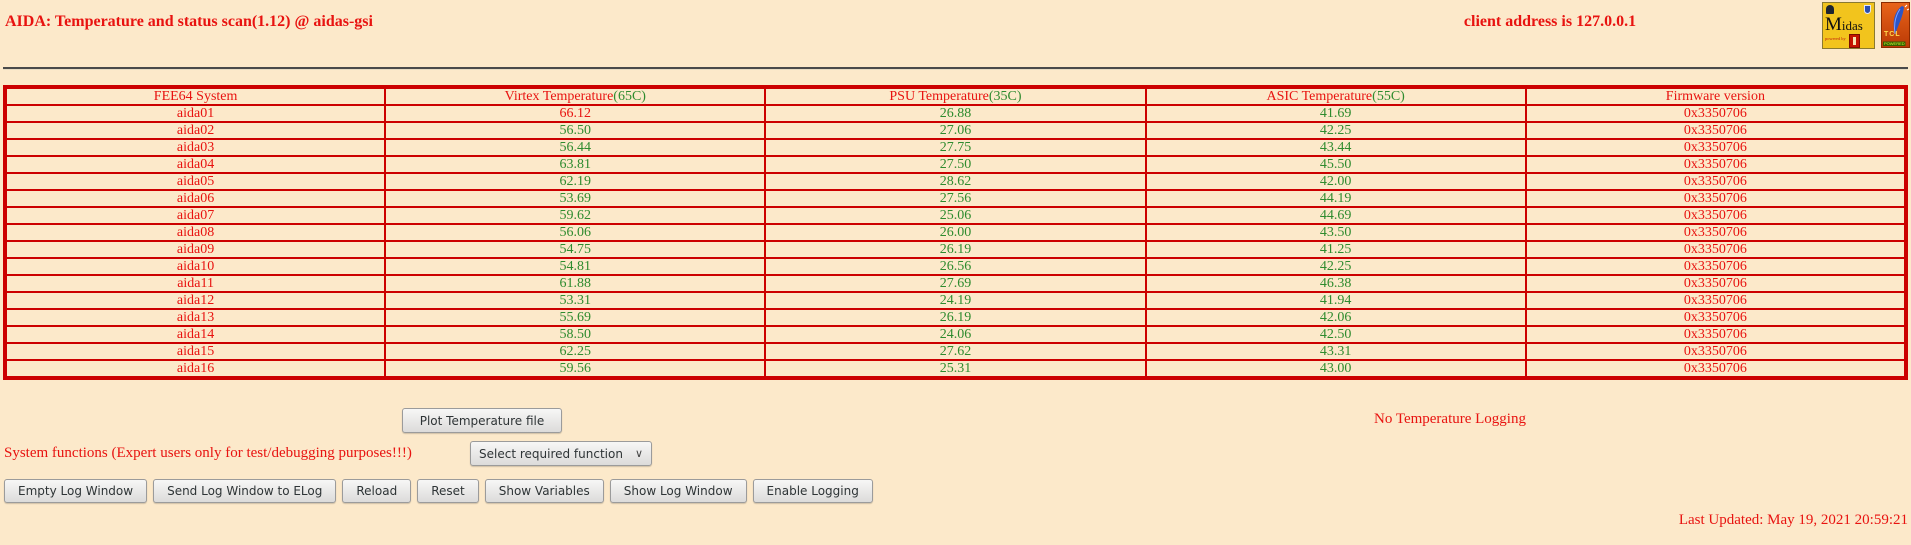  Describe the element at coordinates (1793, 520) in the screenshot. I see `last-updated-text: Last Updated: May 19, 2021 20:59:21` at that location.